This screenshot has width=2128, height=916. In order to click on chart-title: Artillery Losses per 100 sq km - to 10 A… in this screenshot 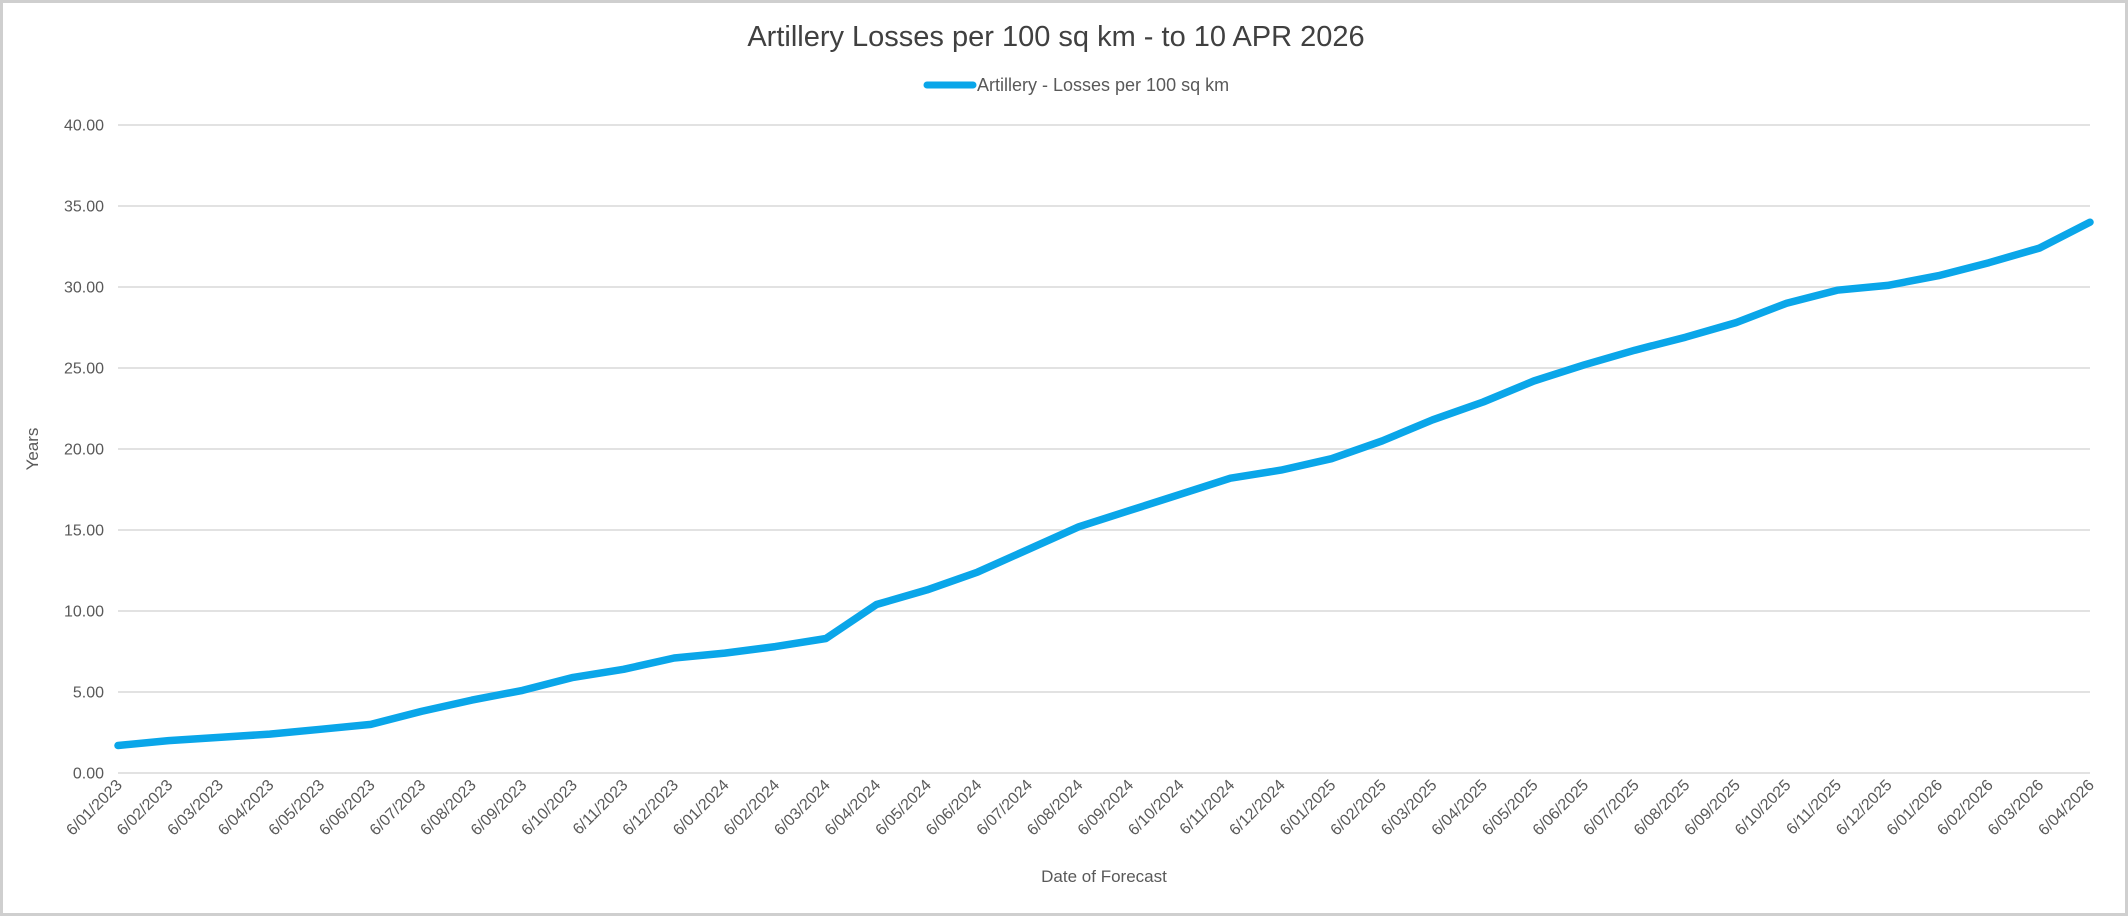, I will do `click(1055, 37)`.